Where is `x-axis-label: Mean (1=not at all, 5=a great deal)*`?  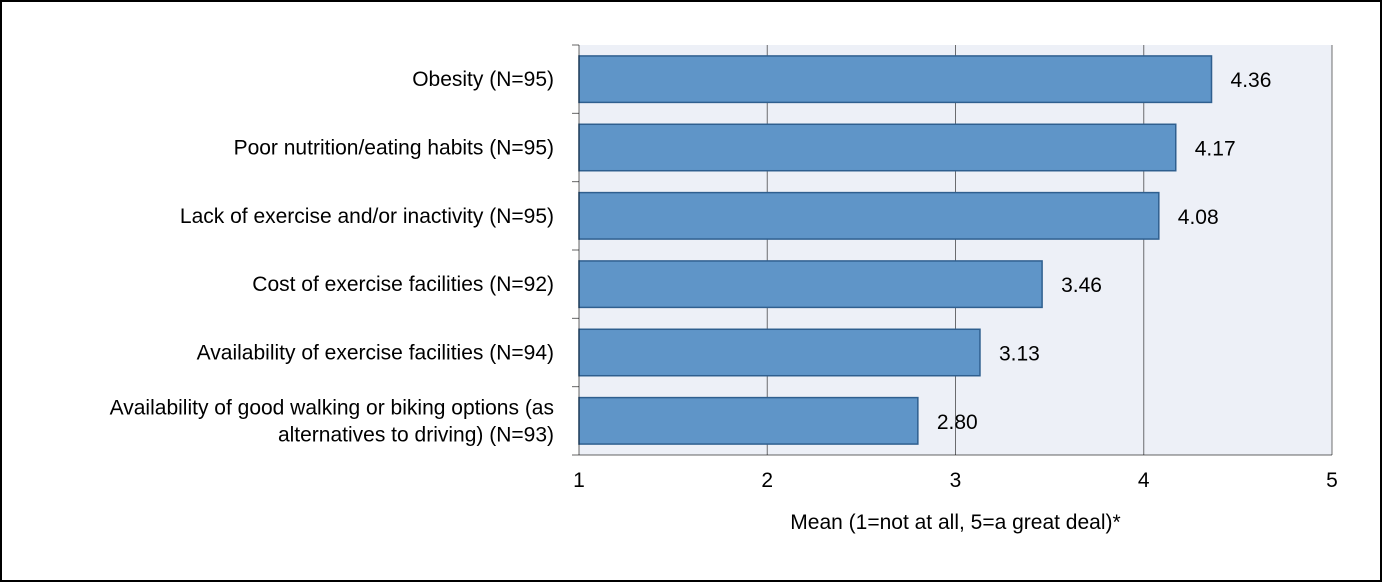 x-axis-label: Mean (1=not at all, 5=a great deal)* is located at coordinates (955, 522).